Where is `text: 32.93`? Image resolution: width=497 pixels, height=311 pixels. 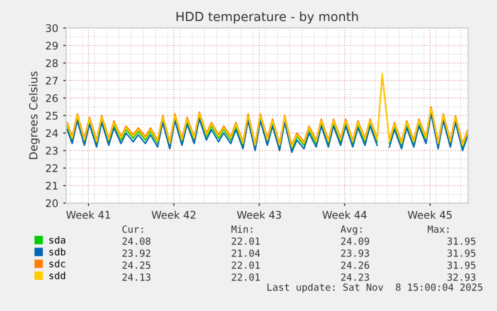
text: 32.93 is located at coordinates (462, 277).